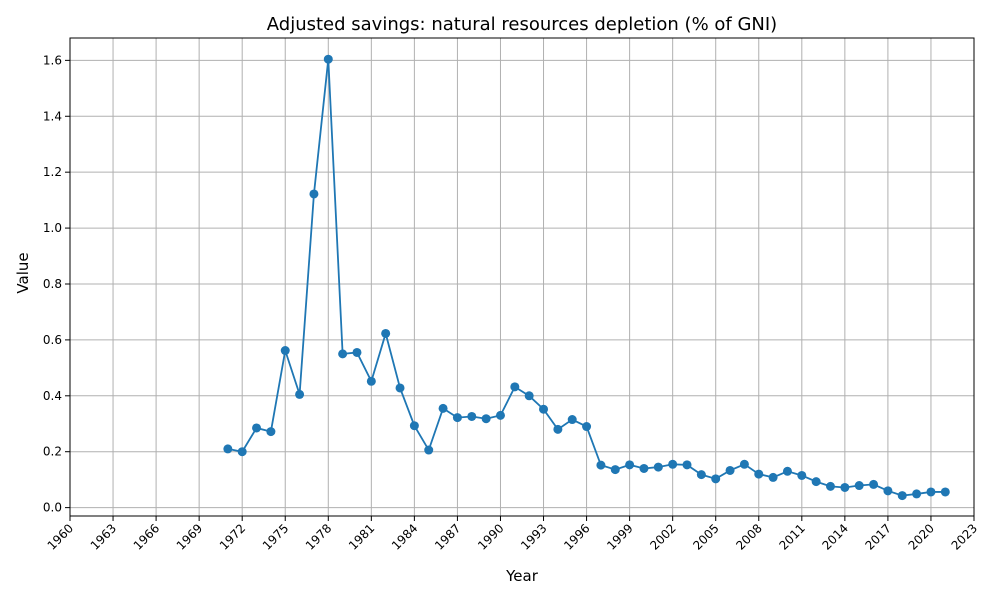  What do you see at coordinates (748, 536) in the screenshot?
I see `x-tick-label: 2008` at bounding box center [748, 536].